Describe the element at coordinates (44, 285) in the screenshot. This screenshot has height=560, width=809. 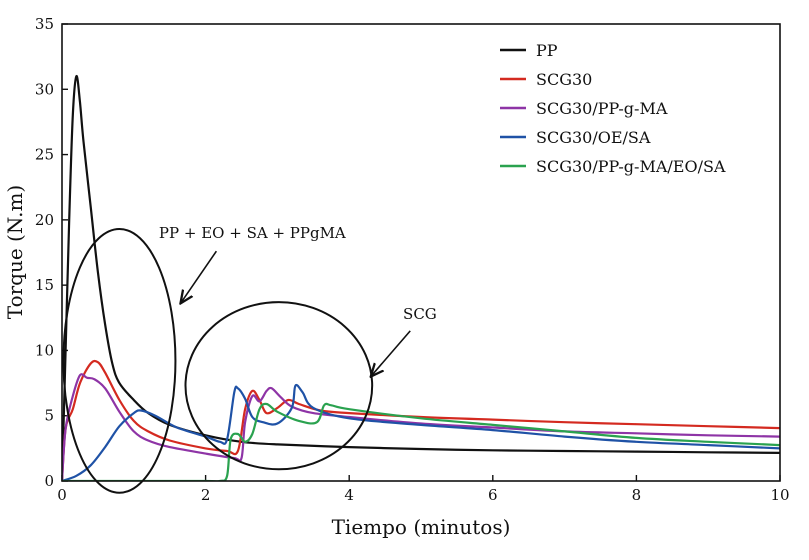
I see `y-tick-label-15: 15` at that location.